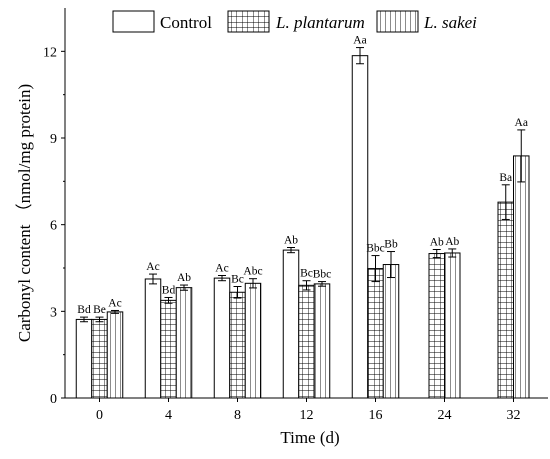  I want to click on data-label: Abc, so click(252, 272).